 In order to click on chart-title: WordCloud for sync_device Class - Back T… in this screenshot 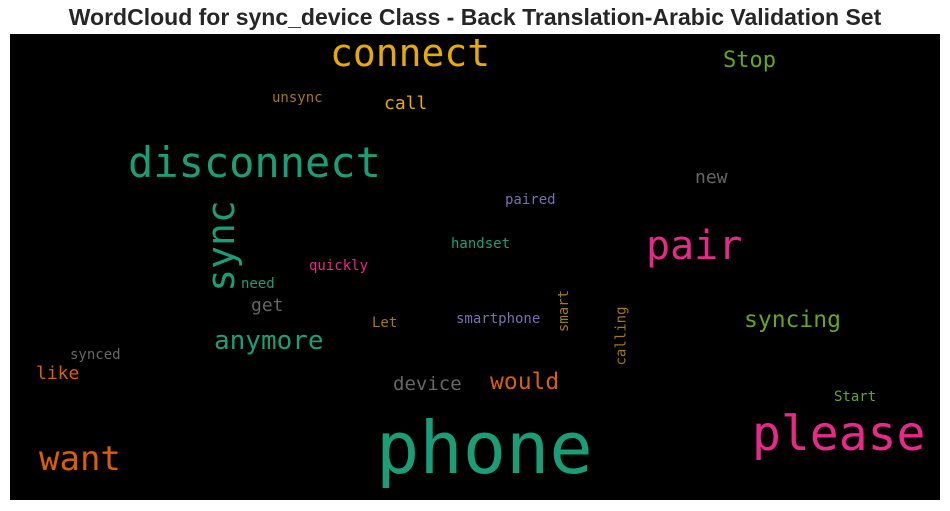, I will do `click(475, 17)`.